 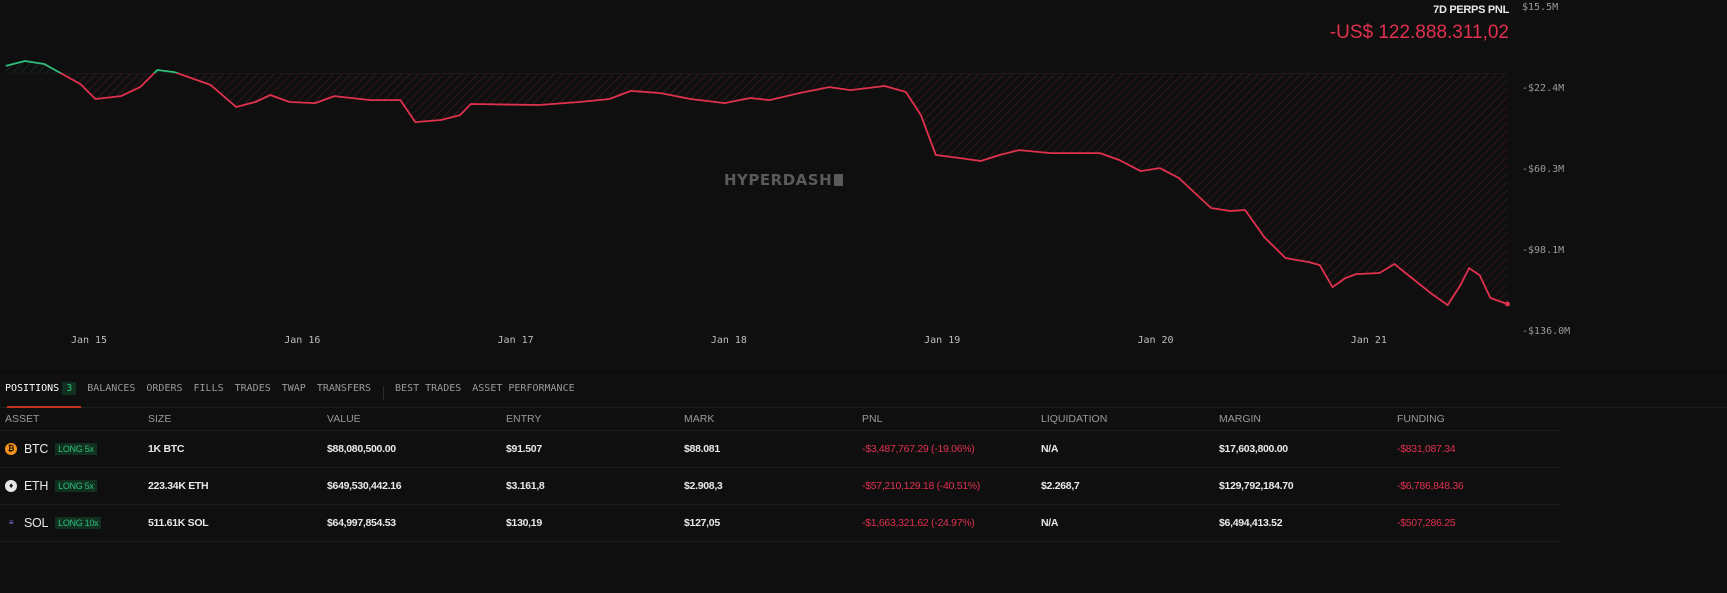 I want to click on pnl-value: -US$ 122.888.311,02, so click(x=1419, y=32).